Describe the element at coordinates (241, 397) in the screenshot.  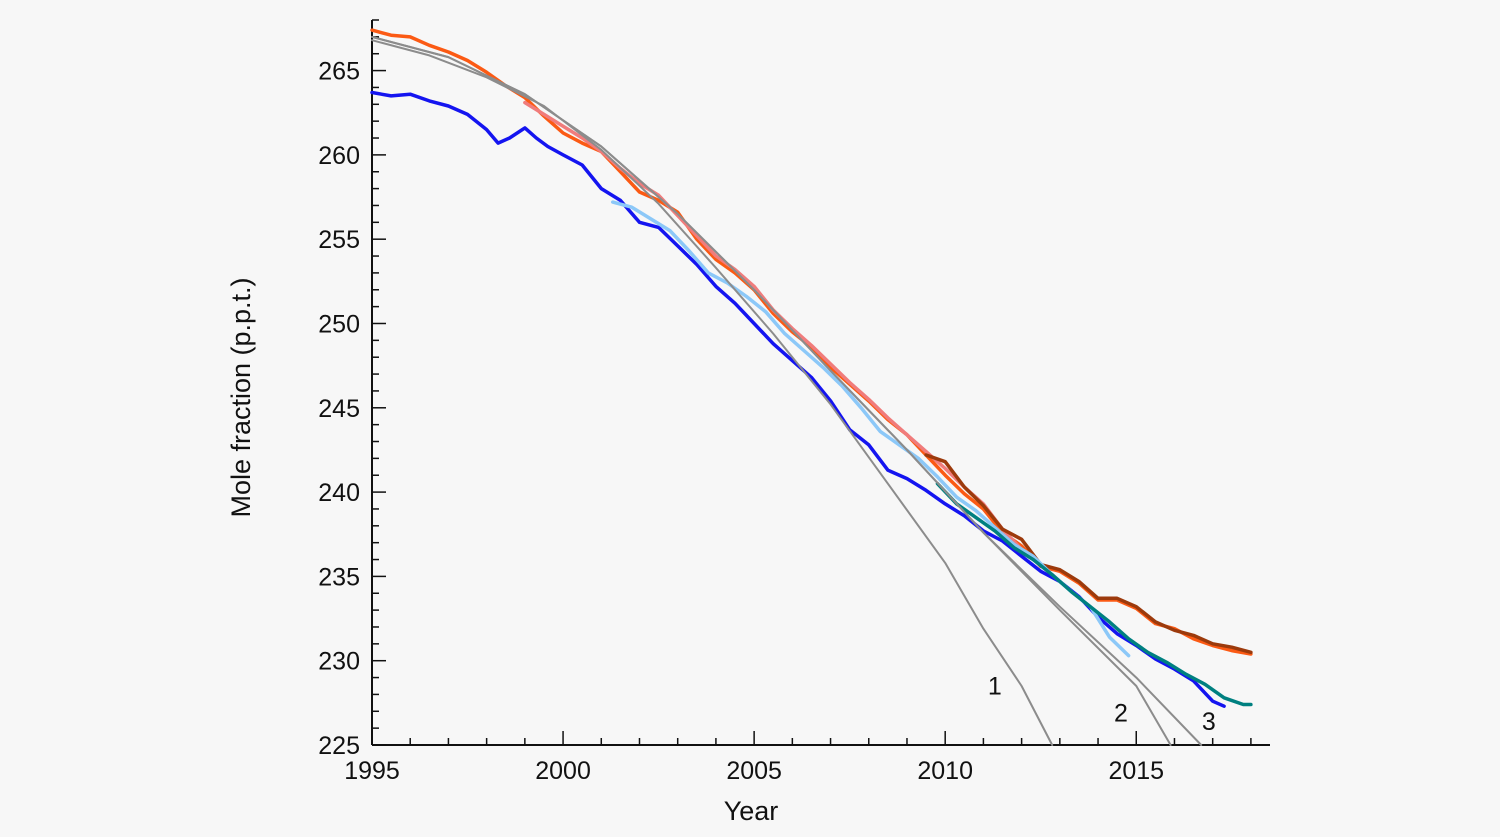
I see `y-axis-label: Mole fraction (p.p.t.)` at that location.